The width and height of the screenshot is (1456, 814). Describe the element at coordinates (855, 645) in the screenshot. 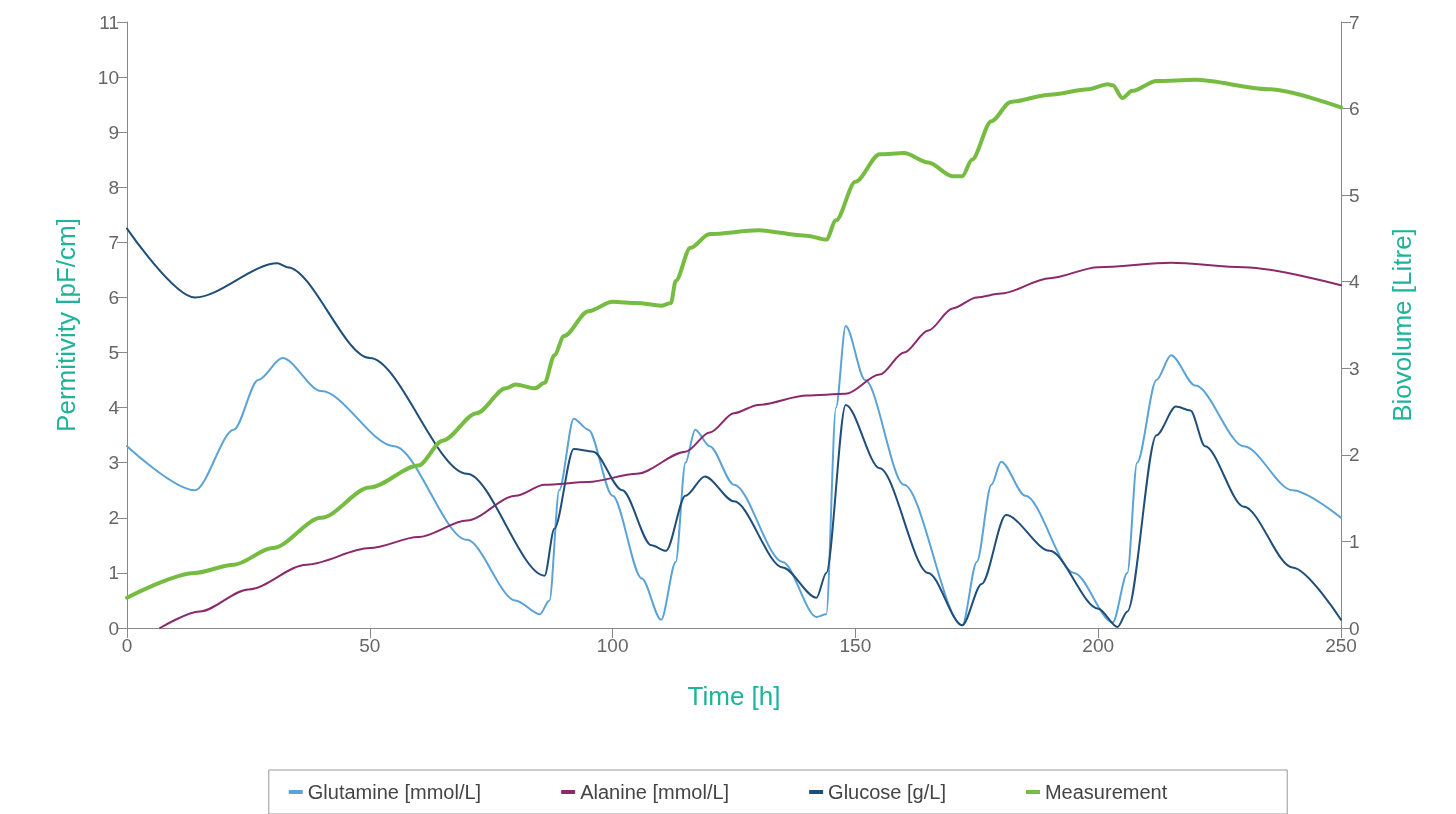

I see `x-tick-label: 150` at that location.